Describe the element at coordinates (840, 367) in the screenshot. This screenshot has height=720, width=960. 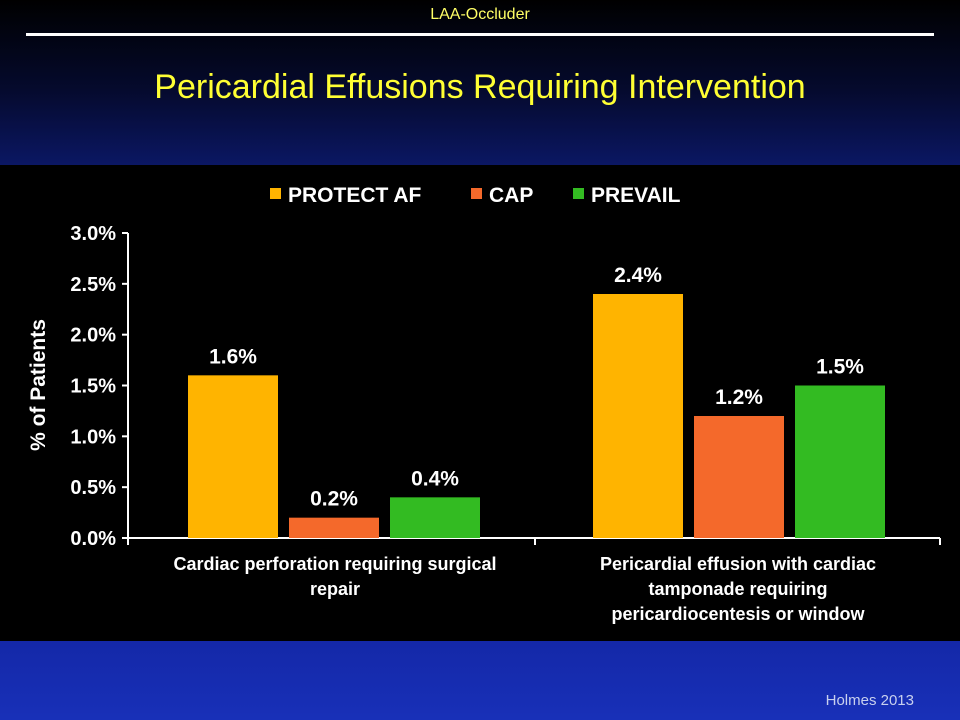
I see `data-label: 1.5%` at that location.